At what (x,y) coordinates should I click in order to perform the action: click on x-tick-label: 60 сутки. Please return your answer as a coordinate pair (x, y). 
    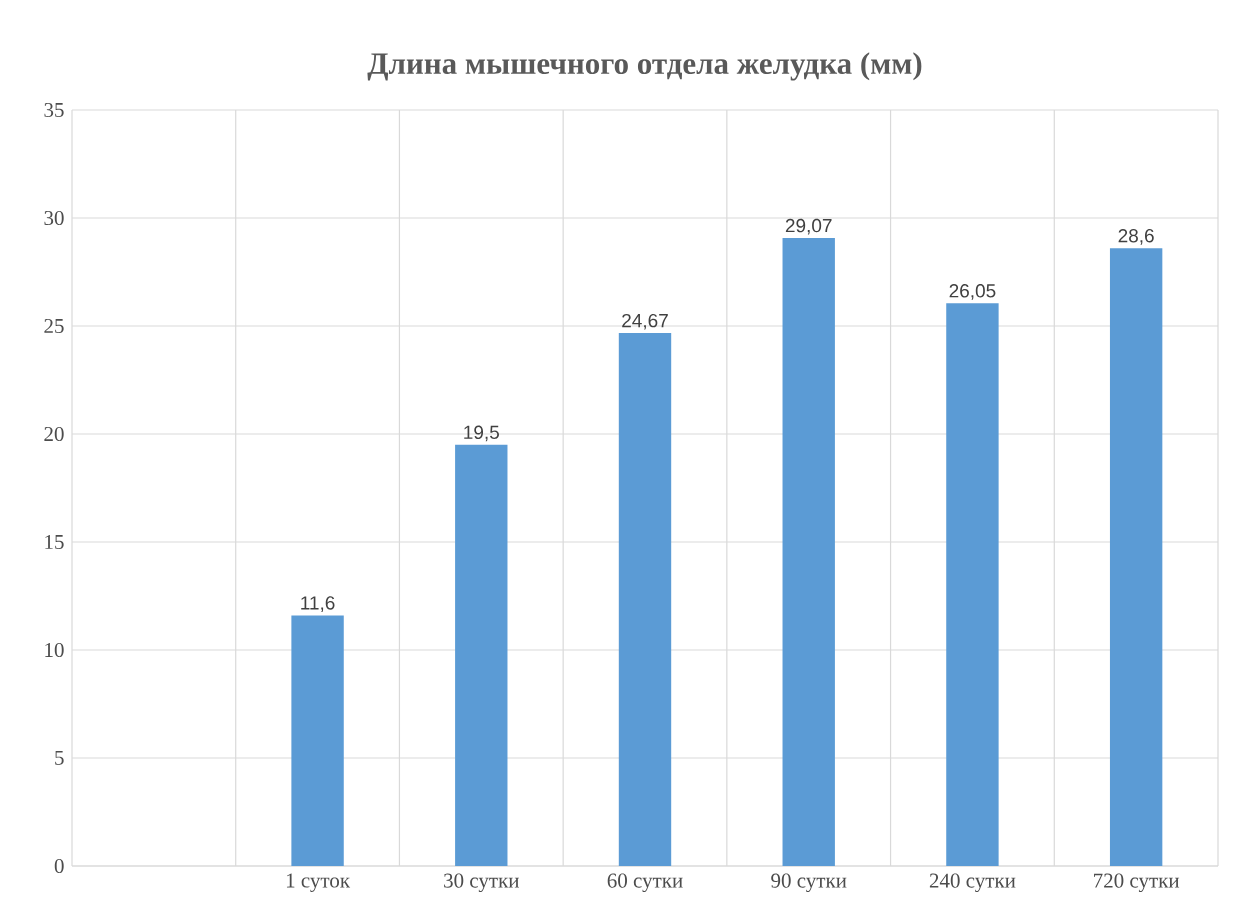
    Looking at the image, I should click on (645, 883).